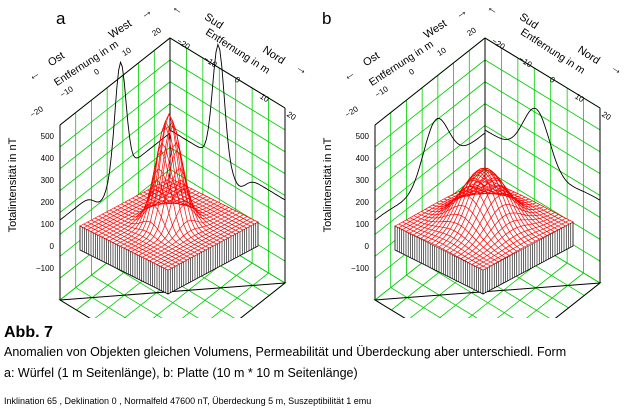  I want to click on surface-base, so click(169, 224).